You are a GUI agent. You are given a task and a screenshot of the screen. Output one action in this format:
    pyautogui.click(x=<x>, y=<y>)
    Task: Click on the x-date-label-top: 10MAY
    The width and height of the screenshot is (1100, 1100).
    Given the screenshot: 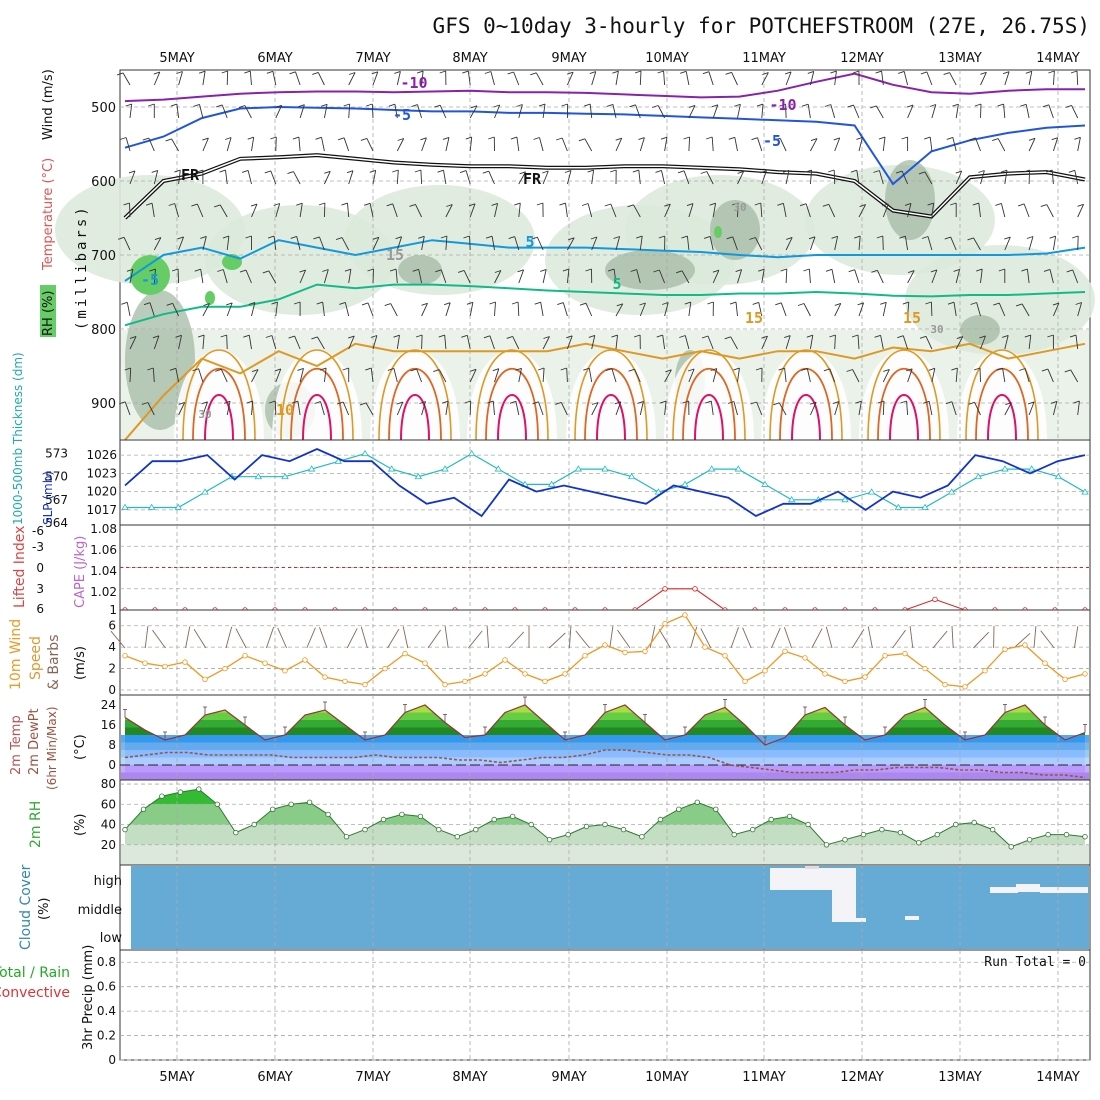 What is the action you would take?
    pyautogui.click(x=667, y=58)
    